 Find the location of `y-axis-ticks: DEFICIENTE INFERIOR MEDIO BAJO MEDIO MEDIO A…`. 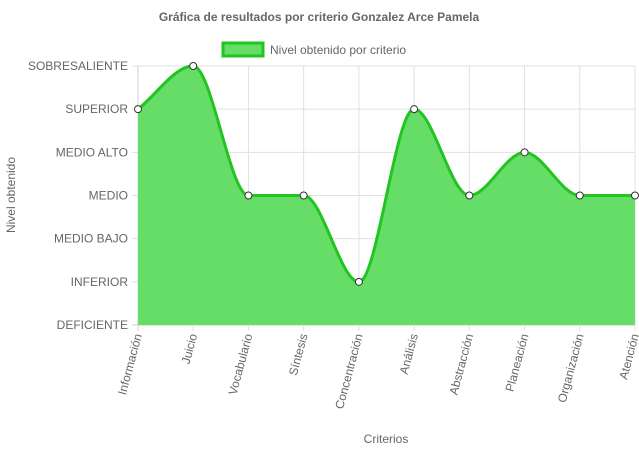

y-axis-ticks: DEFICIENTE INFERIOR MEDIO BAJO MEDIO MEDIO A… is located at coordinates (78, 195).